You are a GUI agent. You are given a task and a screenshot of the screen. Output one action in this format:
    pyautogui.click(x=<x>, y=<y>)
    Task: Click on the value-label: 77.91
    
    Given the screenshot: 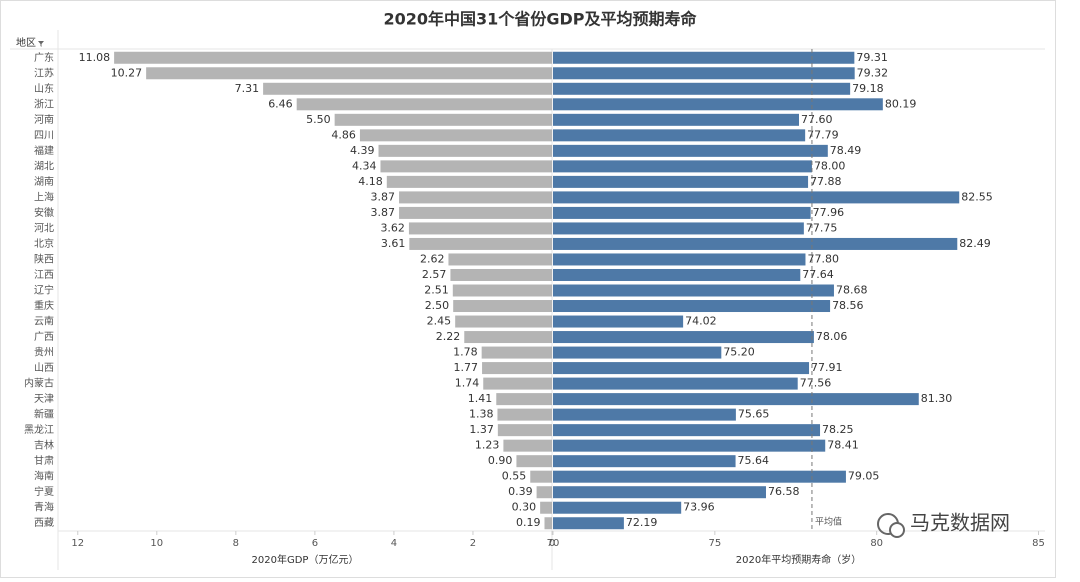 What is the action you would take?
    pyautogui.click(x=827, y=367)
    